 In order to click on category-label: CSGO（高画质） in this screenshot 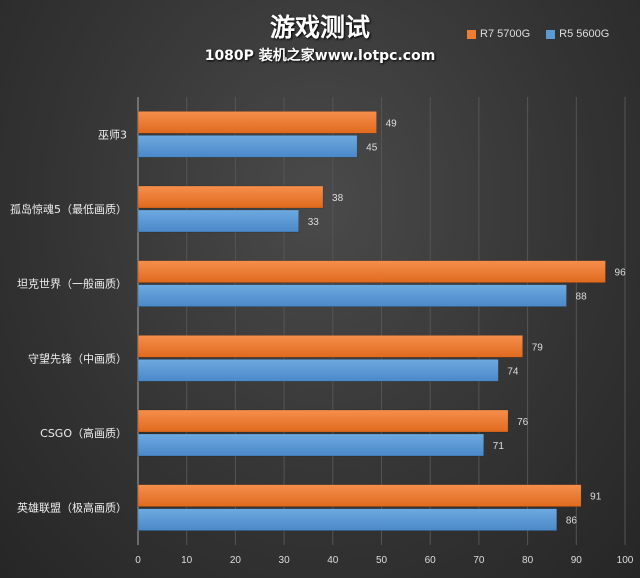, I will do `click(83, 433)`.